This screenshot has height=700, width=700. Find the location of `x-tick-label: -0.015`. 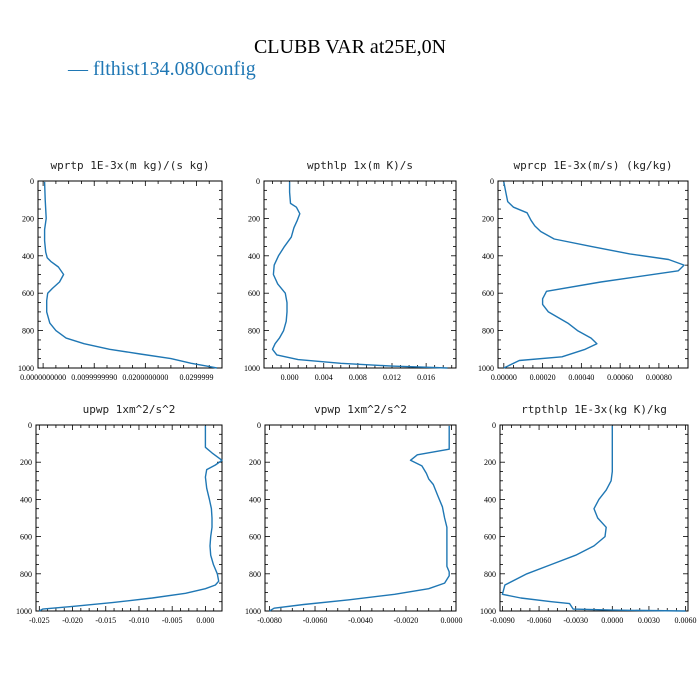

x-tick-label: -0.015 is located at coordinates (105, 620).